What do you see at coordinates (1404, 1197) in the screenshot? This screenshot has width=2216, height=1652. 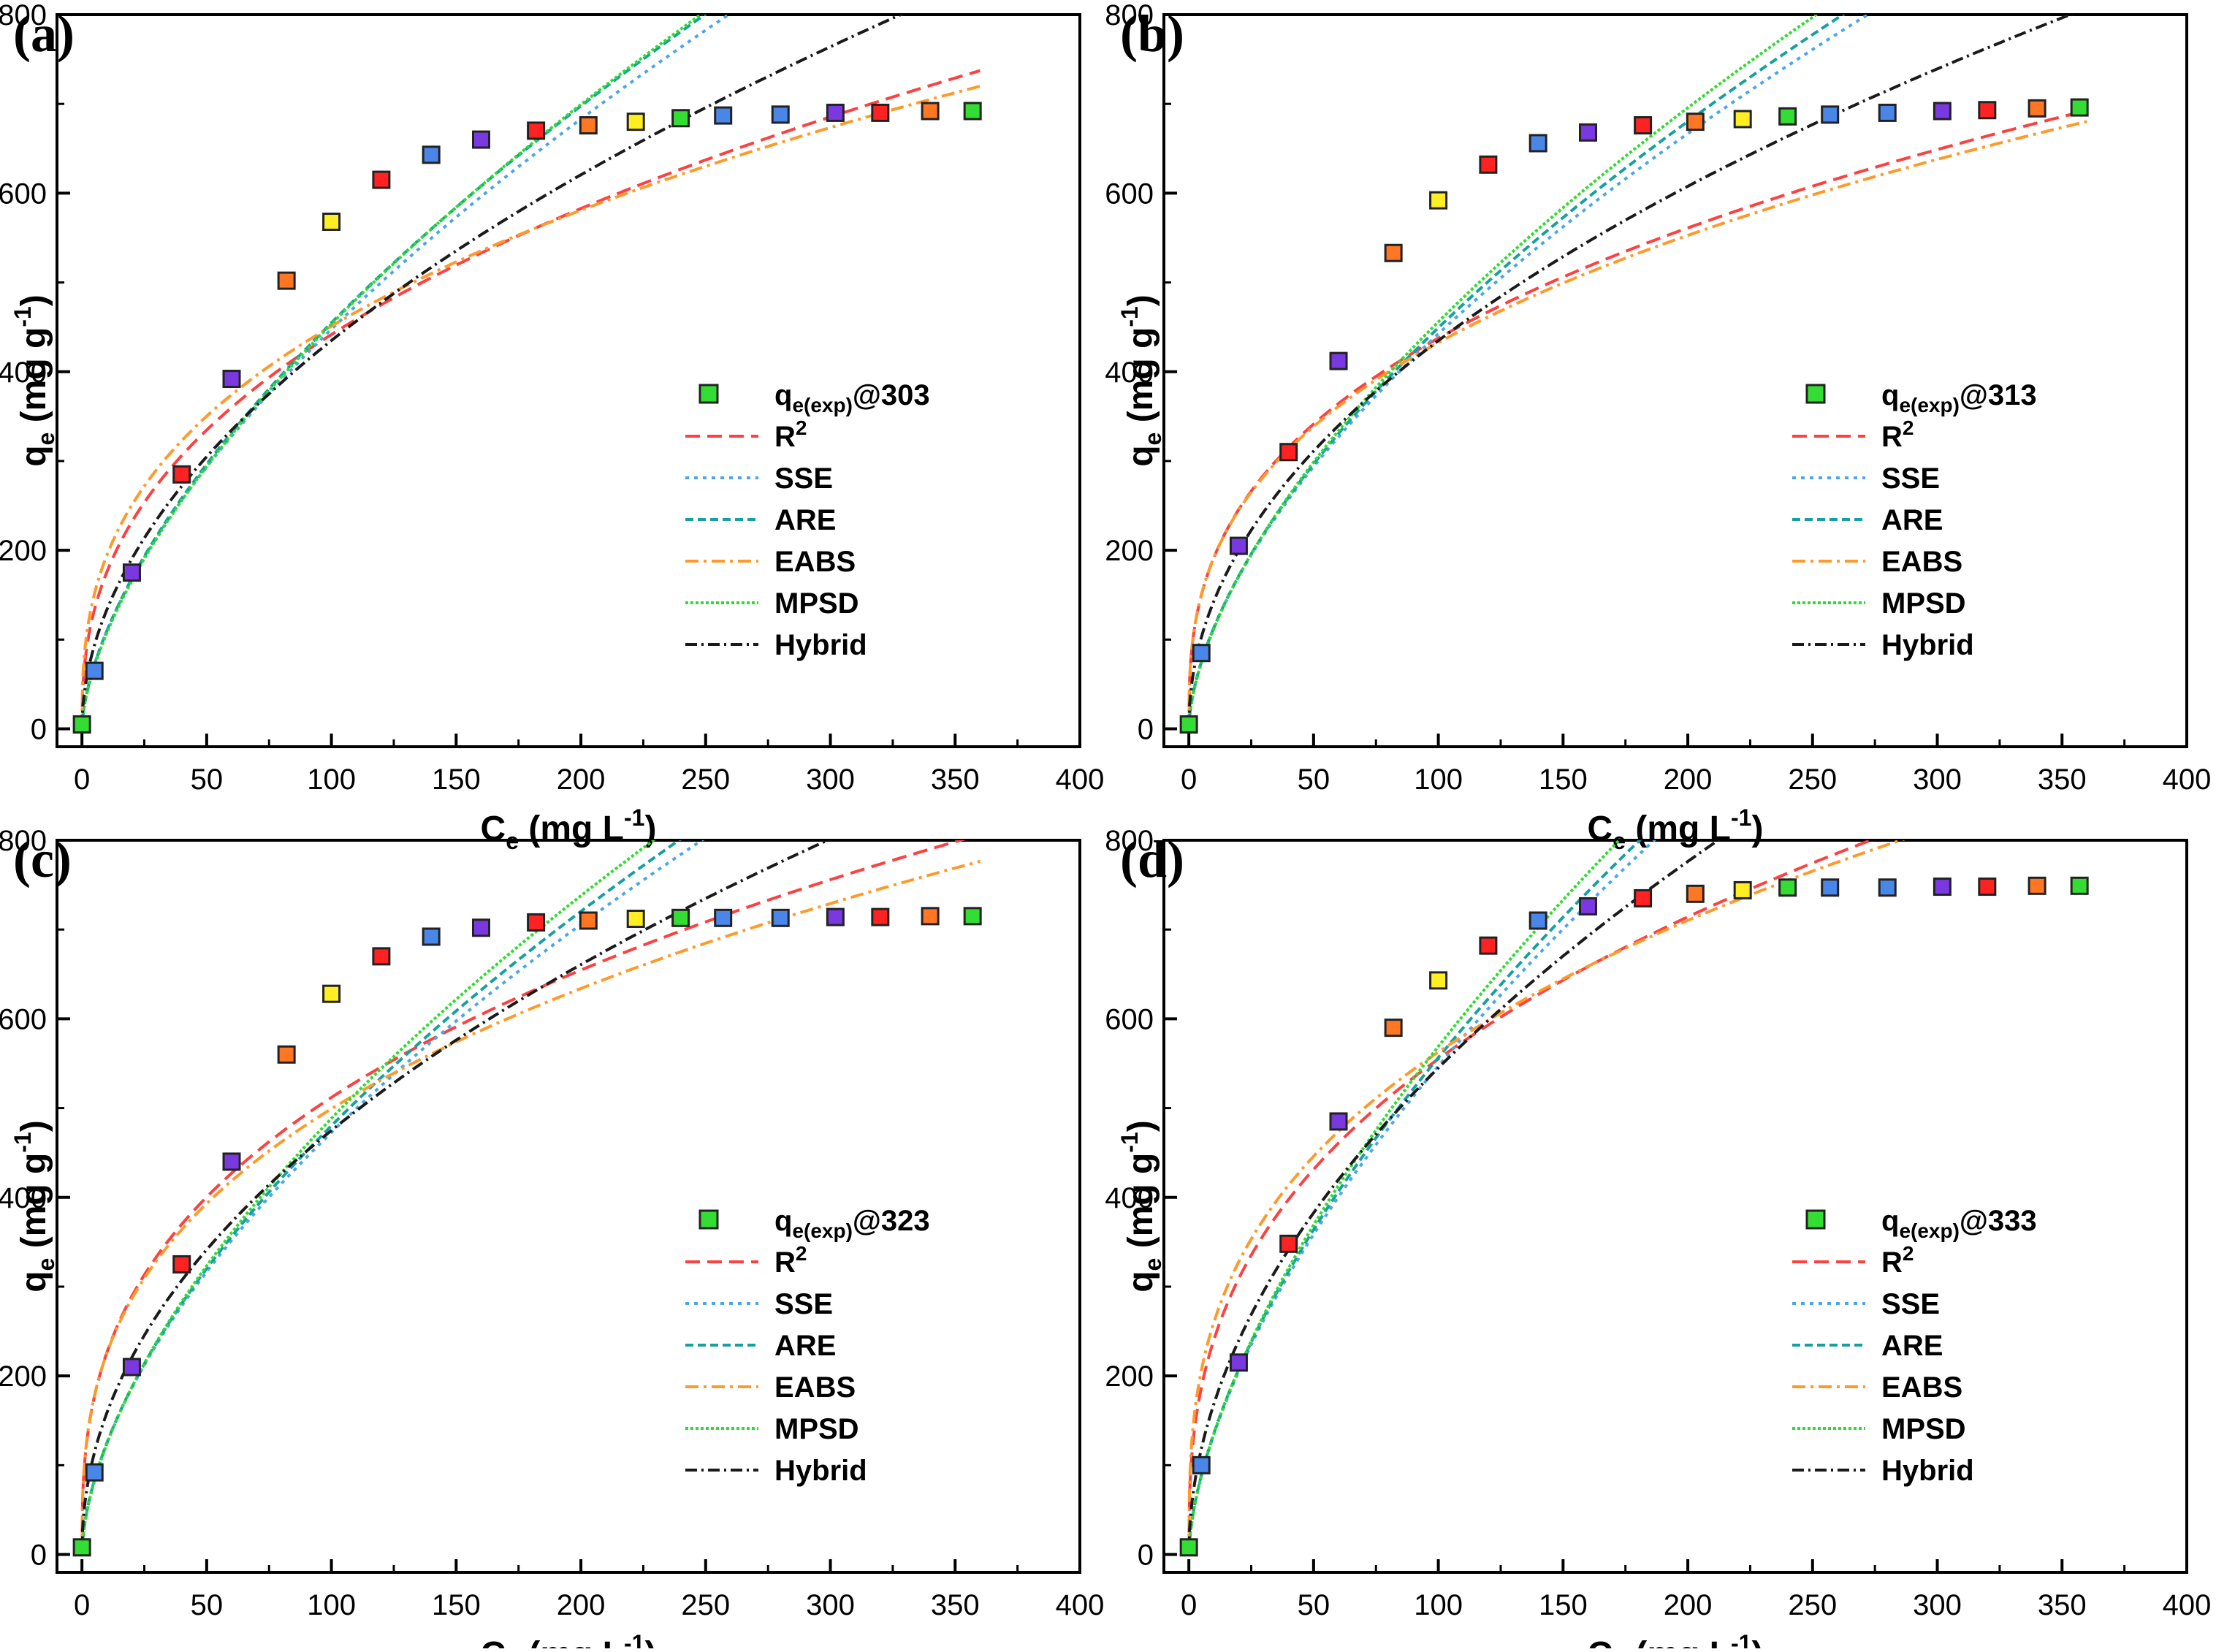 I see `series-line-mpsd` at bounding box center [1404, 1197].